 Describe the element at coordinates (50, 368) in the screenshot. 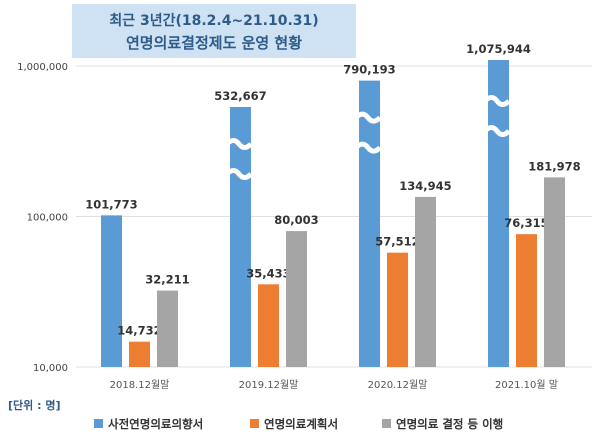

I see `y-tick-label: 10,000` at that location.